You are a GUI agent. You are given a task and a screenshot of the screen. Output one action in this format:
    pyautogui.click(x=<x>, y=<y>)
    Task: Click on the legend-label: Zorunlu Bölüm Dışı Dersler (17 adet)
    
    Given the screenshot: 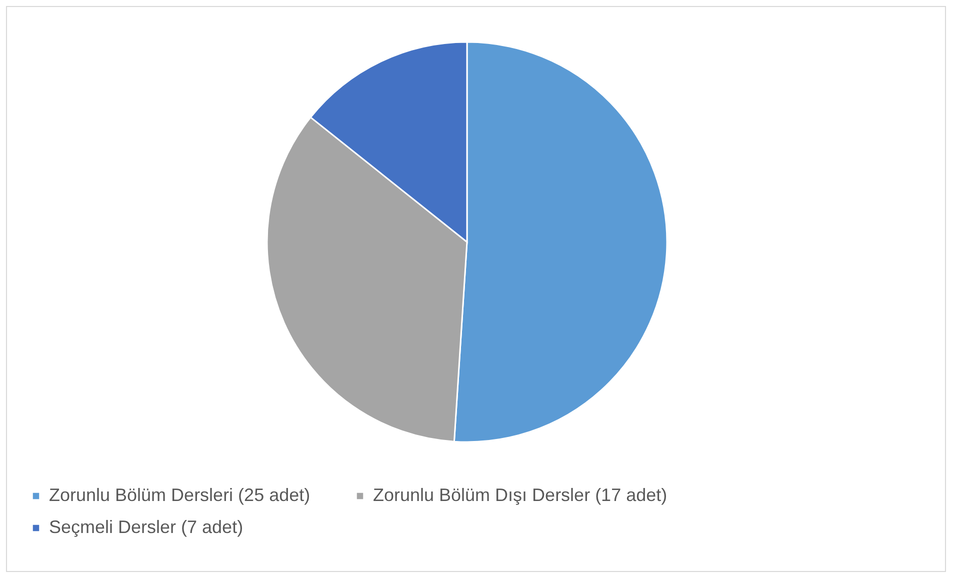 What is the action you would take?
    pyautogui.click(x=520, y=495)
    